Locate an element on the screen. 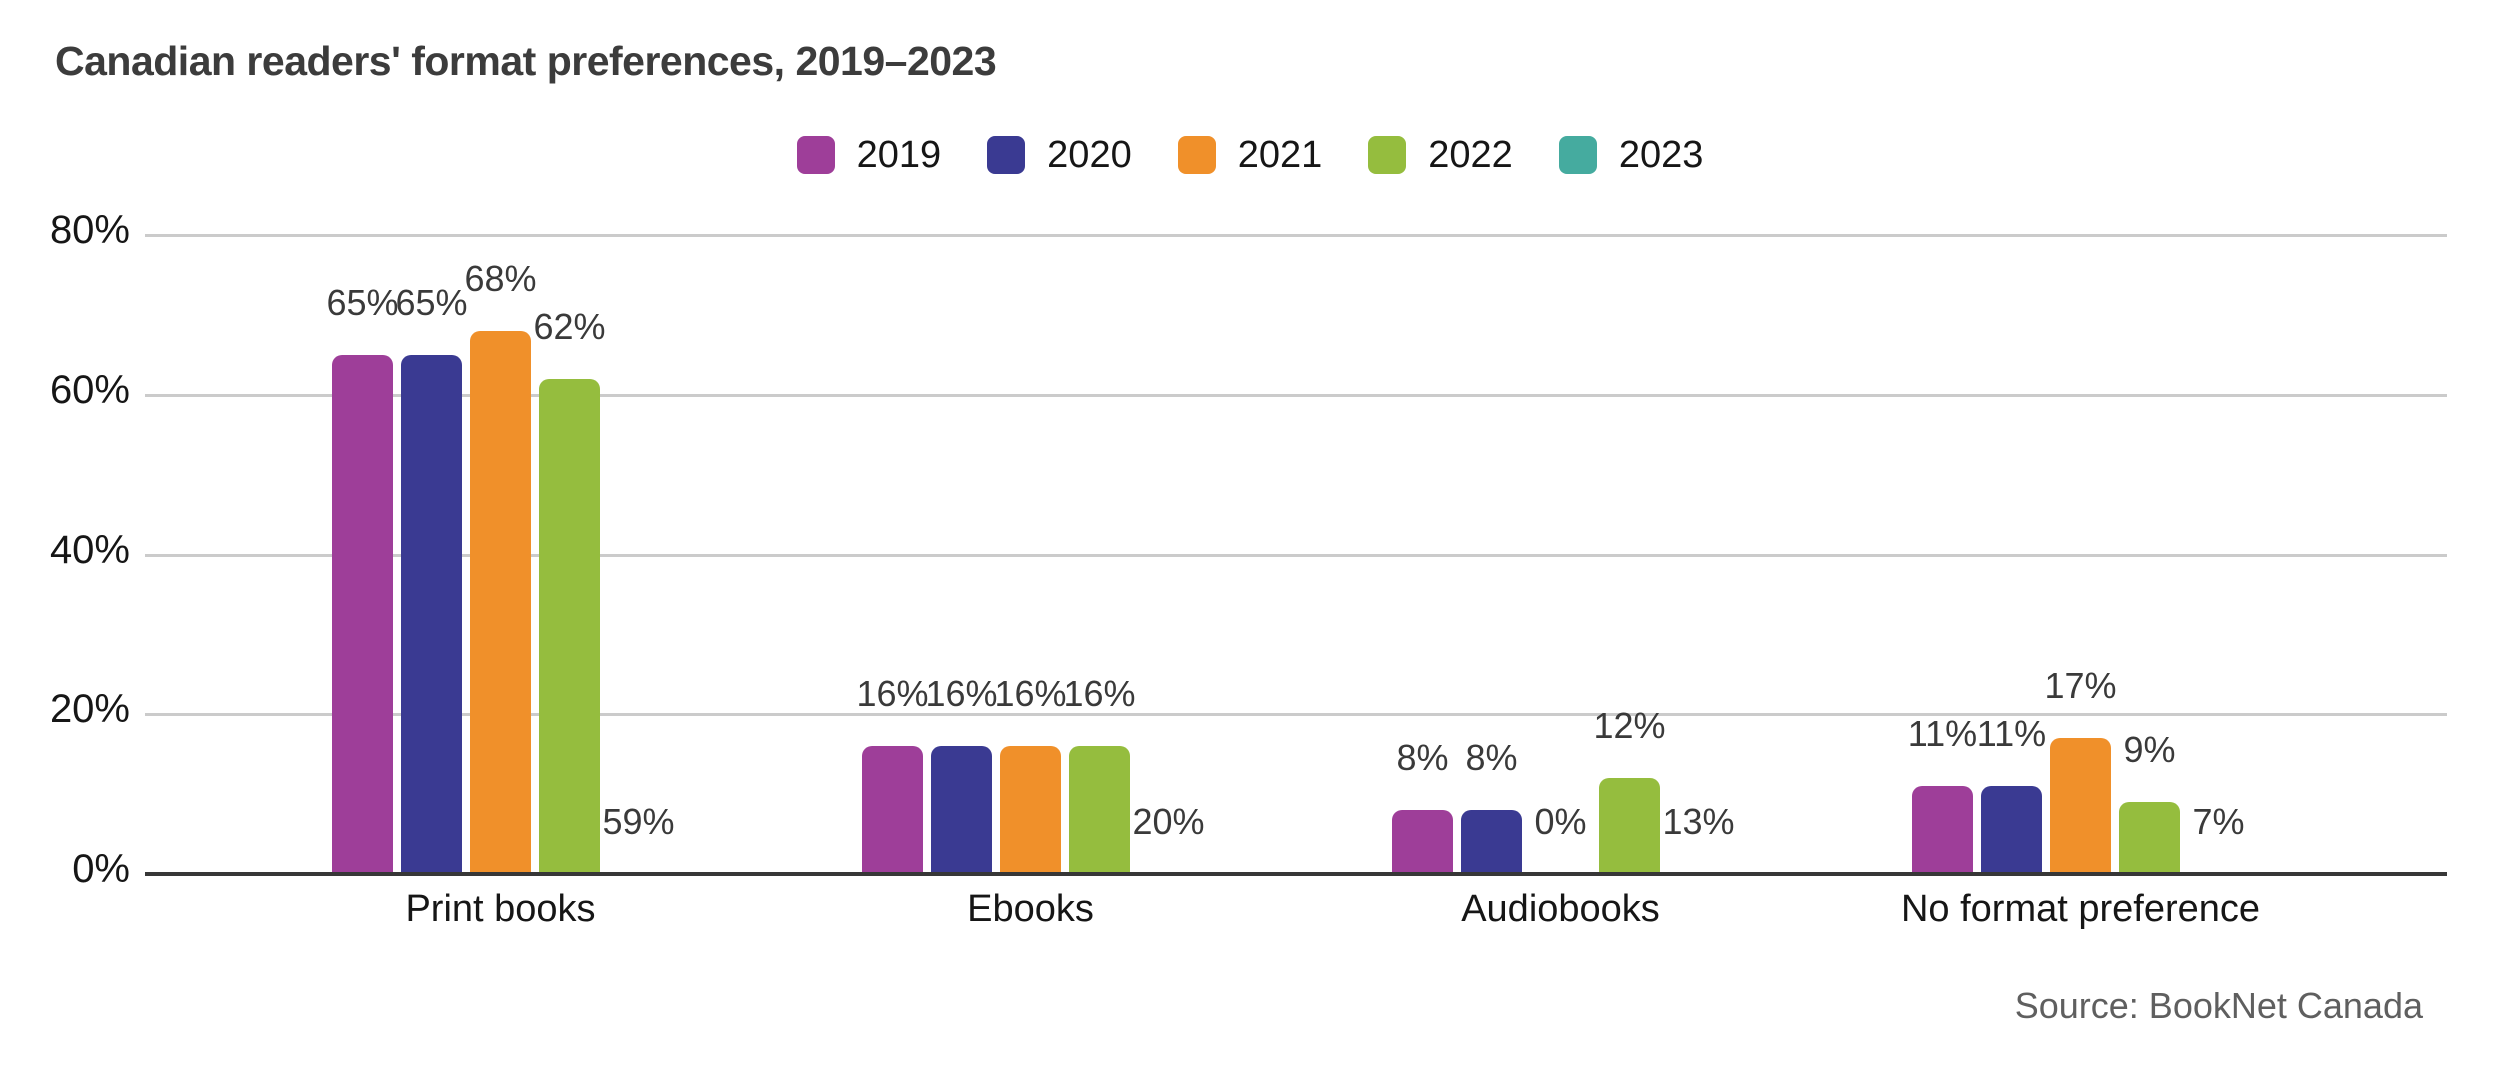 The width and height of the screenshot is (2500, 1080). legend-item-2020: 2020 is located at coordinates (1059, 155).